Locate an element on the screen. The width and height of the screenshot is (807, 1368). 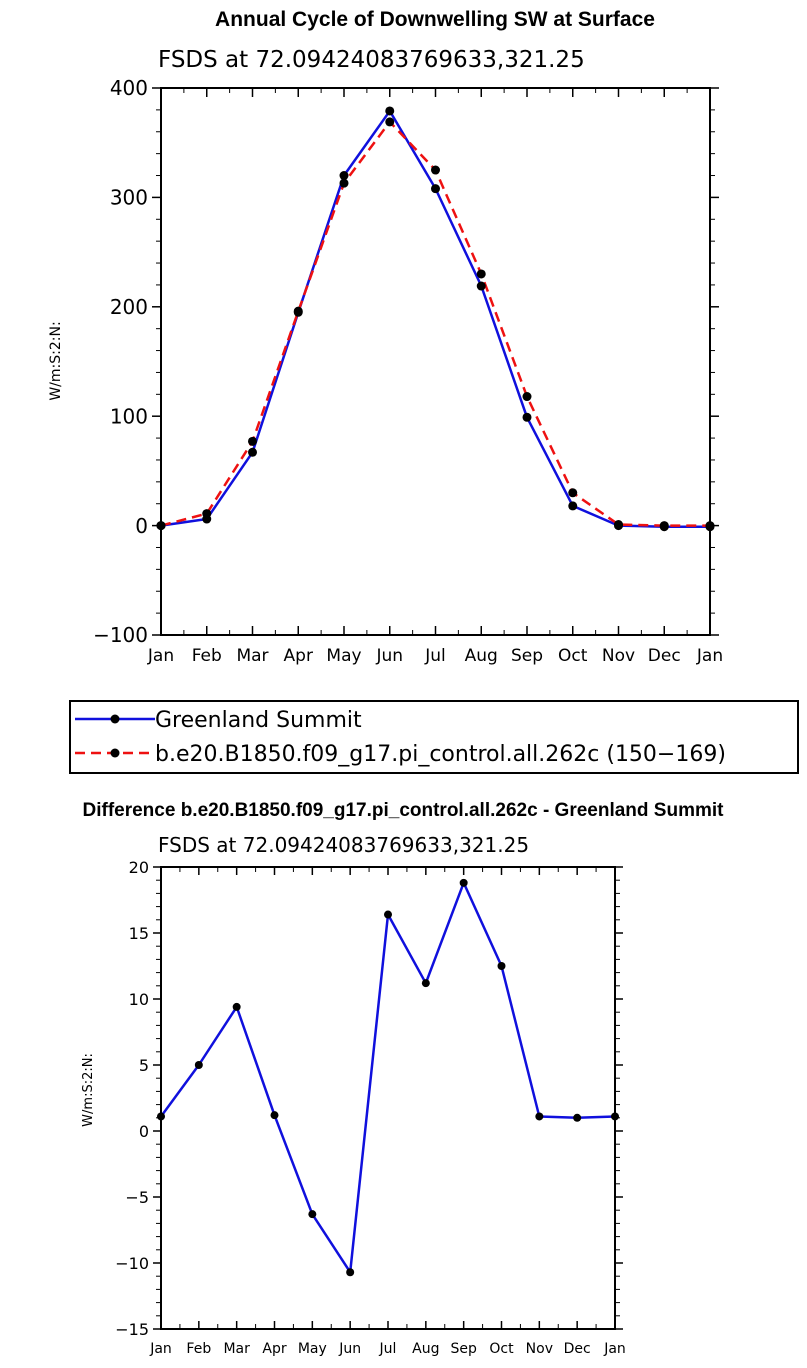
legend-label-greenland: Greenland Summit is located at coordinates (258, 720).